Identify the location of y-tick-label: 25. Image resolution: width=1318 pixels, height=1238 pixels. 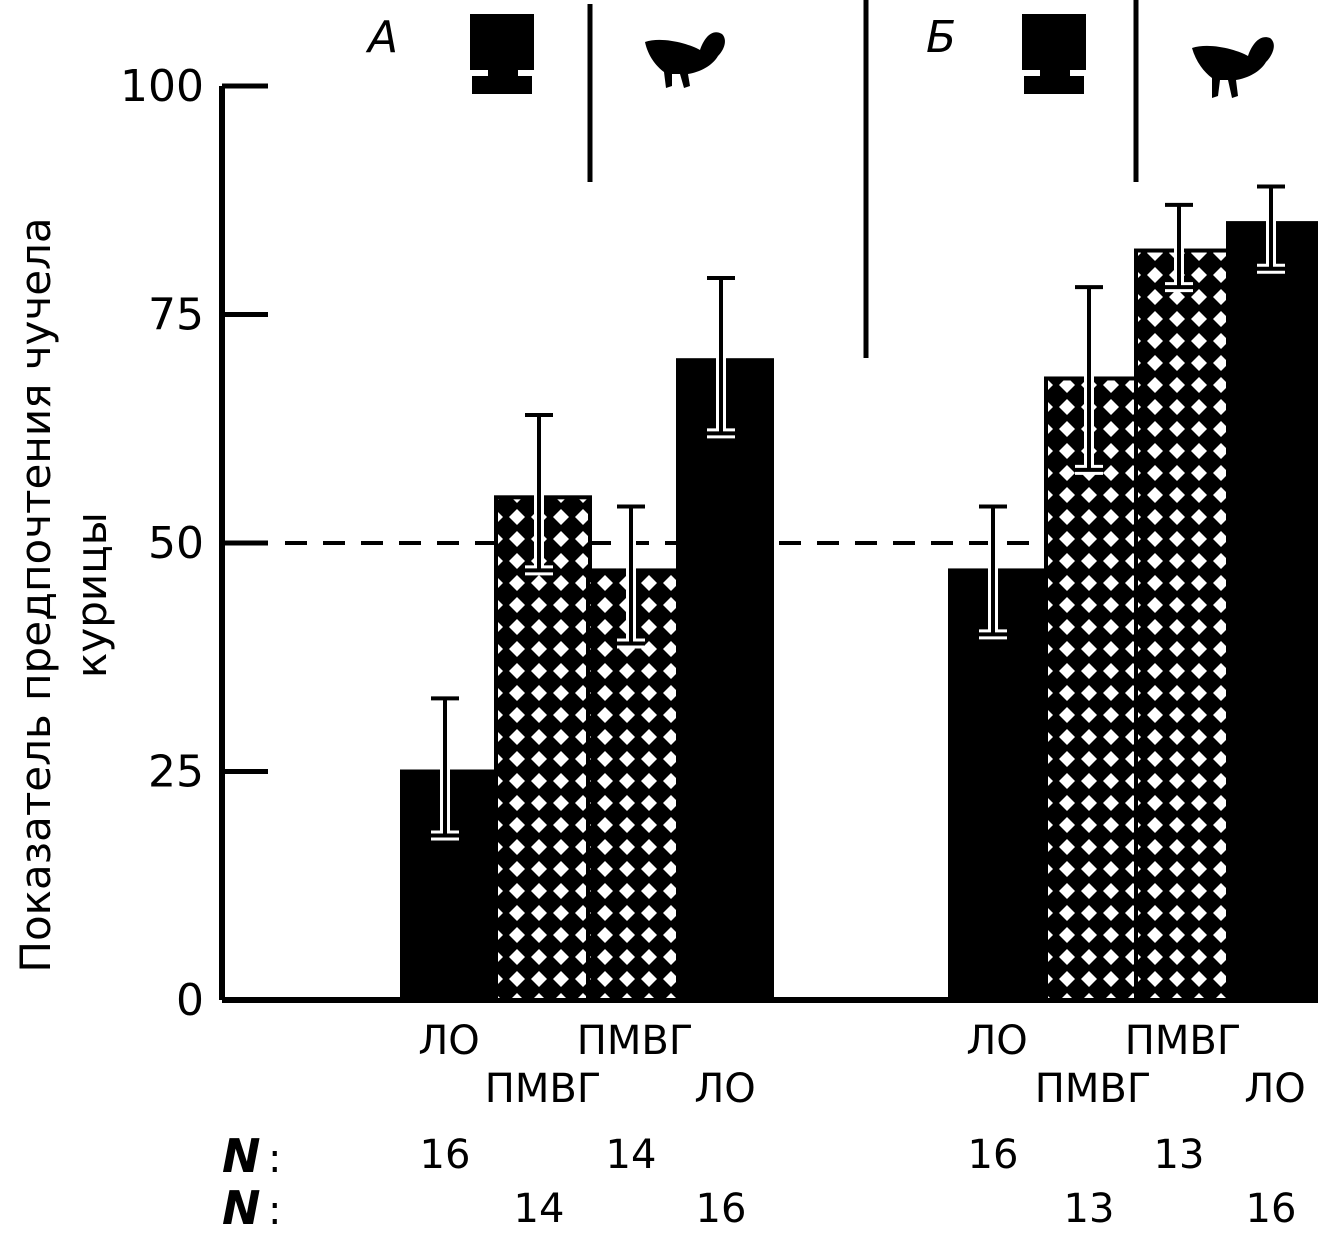
(176, 772).